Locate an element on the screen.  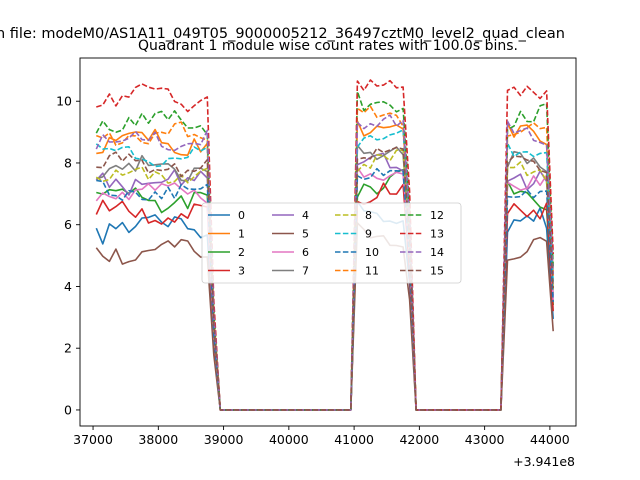
legend-label-9: 9 is located at coordinates (368, 234).